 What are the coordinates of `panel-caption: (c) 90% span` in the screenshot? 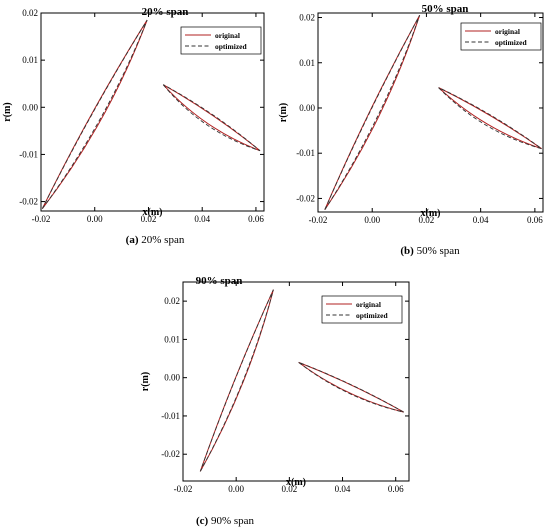 It's located at (225, 521).